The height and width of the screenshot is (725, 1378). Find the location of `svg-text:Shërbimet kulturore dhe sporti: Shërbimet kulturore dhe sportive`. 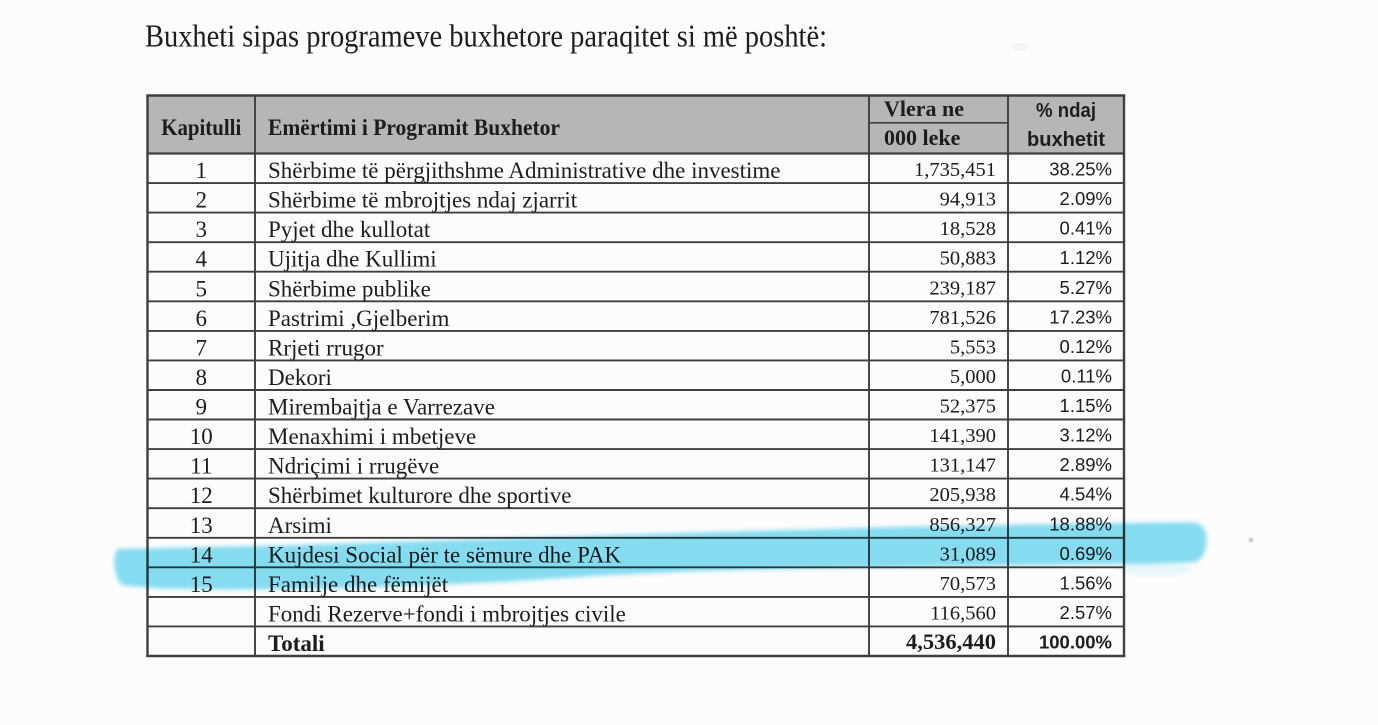

svg-text:Shërbimet kulturore dhe sporti: Shërbimet kulturore dhe sportive is located at coordinates (419, 495).